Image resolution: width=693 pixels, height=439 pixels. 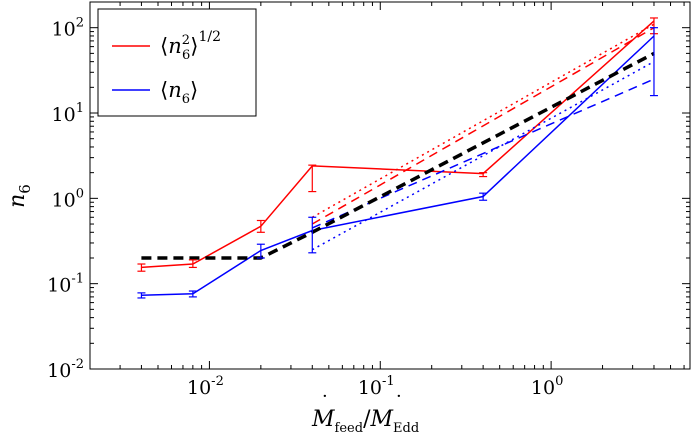 I want to click on y-axis-title: n6, so click(x=19, y=196).